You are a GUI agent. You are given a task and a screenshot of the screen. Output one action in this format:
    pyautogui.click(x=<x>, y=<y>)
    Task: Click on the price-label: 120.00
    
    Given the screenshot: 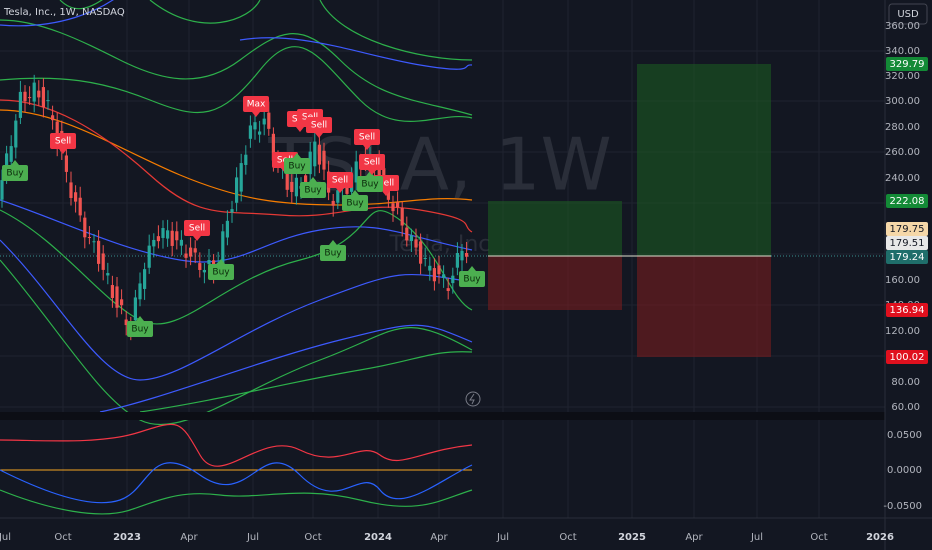 What is the action you would take?
    pyautogui.click(x=902, y=331)
    